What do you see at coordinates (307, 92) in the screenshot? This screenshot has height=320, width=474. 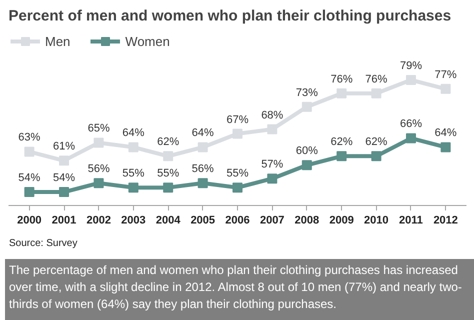 I see `data-label: 73%` at bounding box center [307, 92].